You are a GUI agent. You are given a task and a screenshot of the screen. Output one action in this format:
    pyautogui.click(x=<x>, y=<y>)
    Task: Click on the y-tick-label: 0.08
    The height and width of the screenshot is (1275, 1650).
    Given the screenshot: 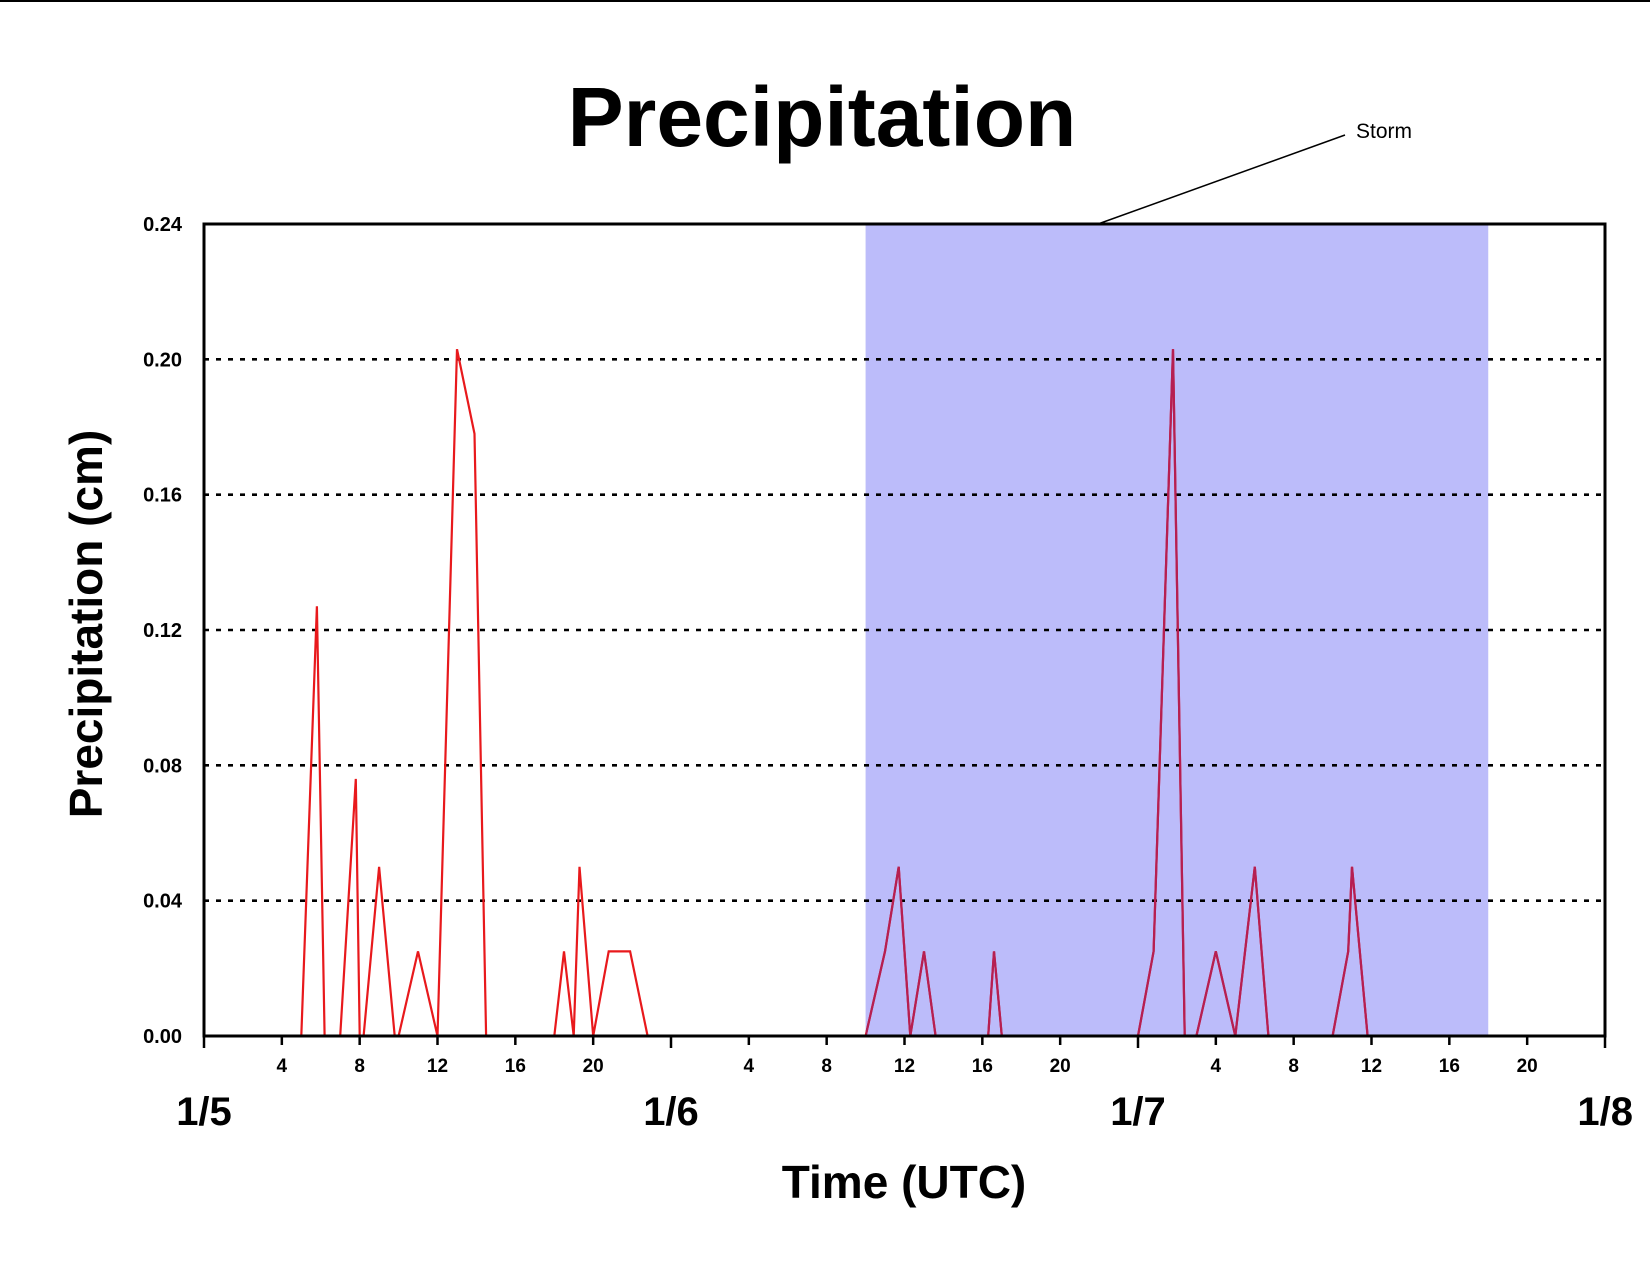 What is the action you would take?
    pyautogui.click(x=162, y=766)
    